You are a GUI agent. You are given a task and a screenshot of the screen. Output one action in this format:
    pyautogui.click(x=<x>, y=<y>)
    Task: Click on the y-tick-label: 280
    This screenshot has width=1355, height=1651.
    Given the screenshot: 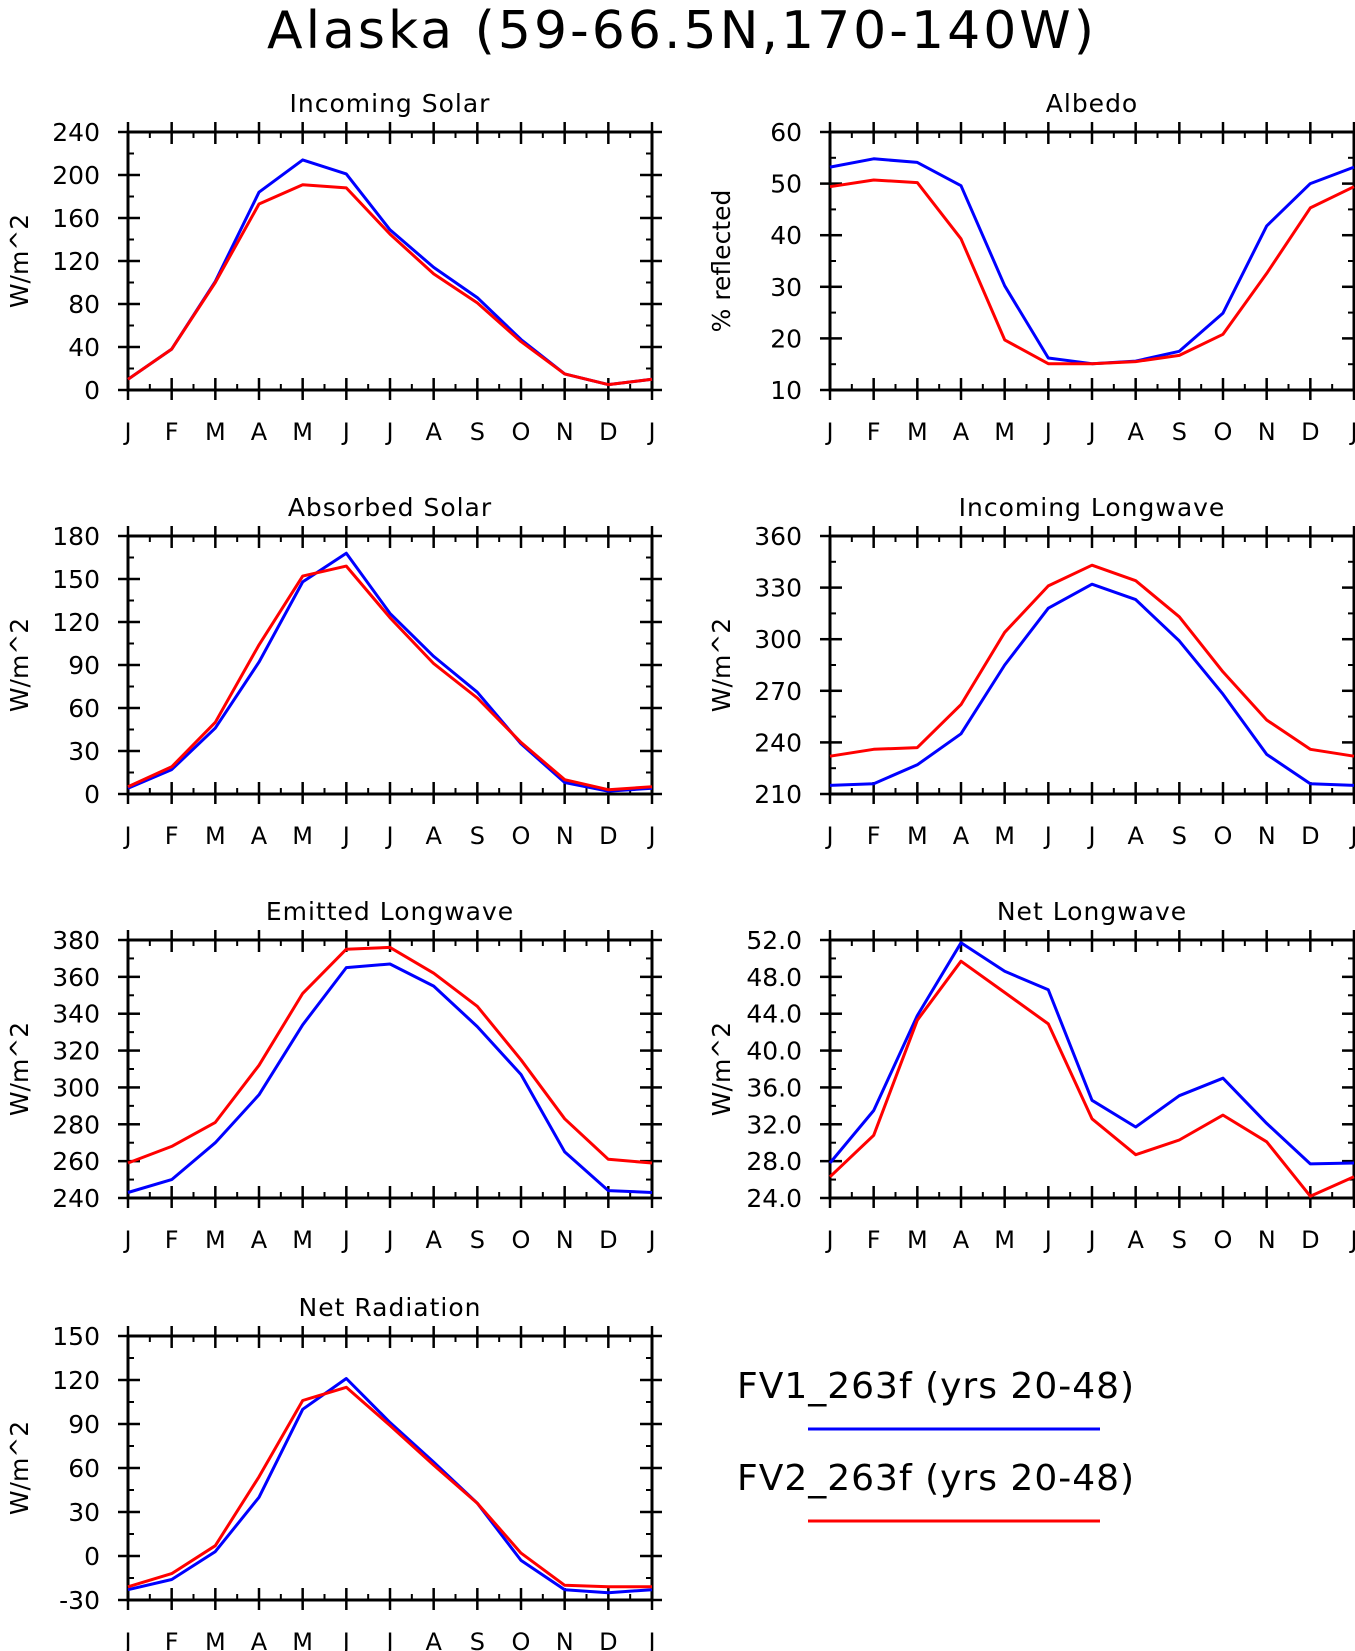 What is the action you would take?
    pyautogui.click(x=76, y=1124)
    